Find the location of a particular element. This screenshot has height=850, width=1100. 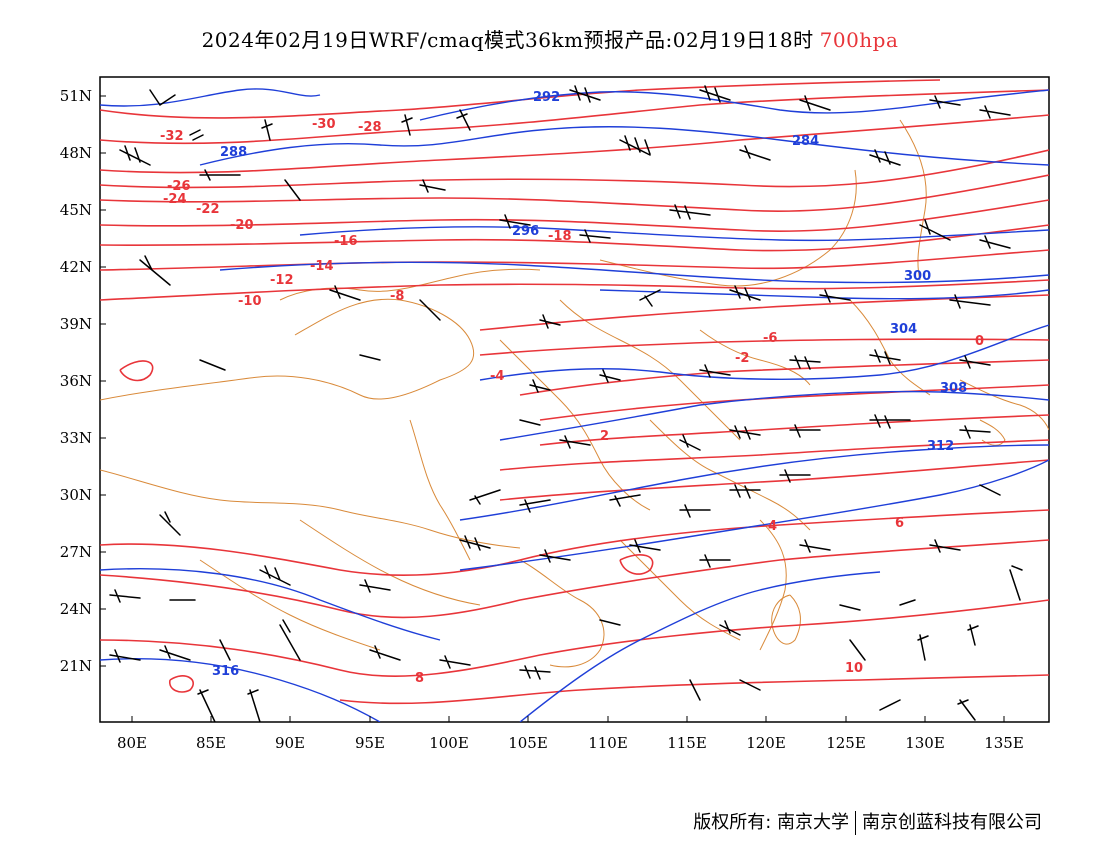

lon-tick-label: 125E is located at coordinates (846, 743).